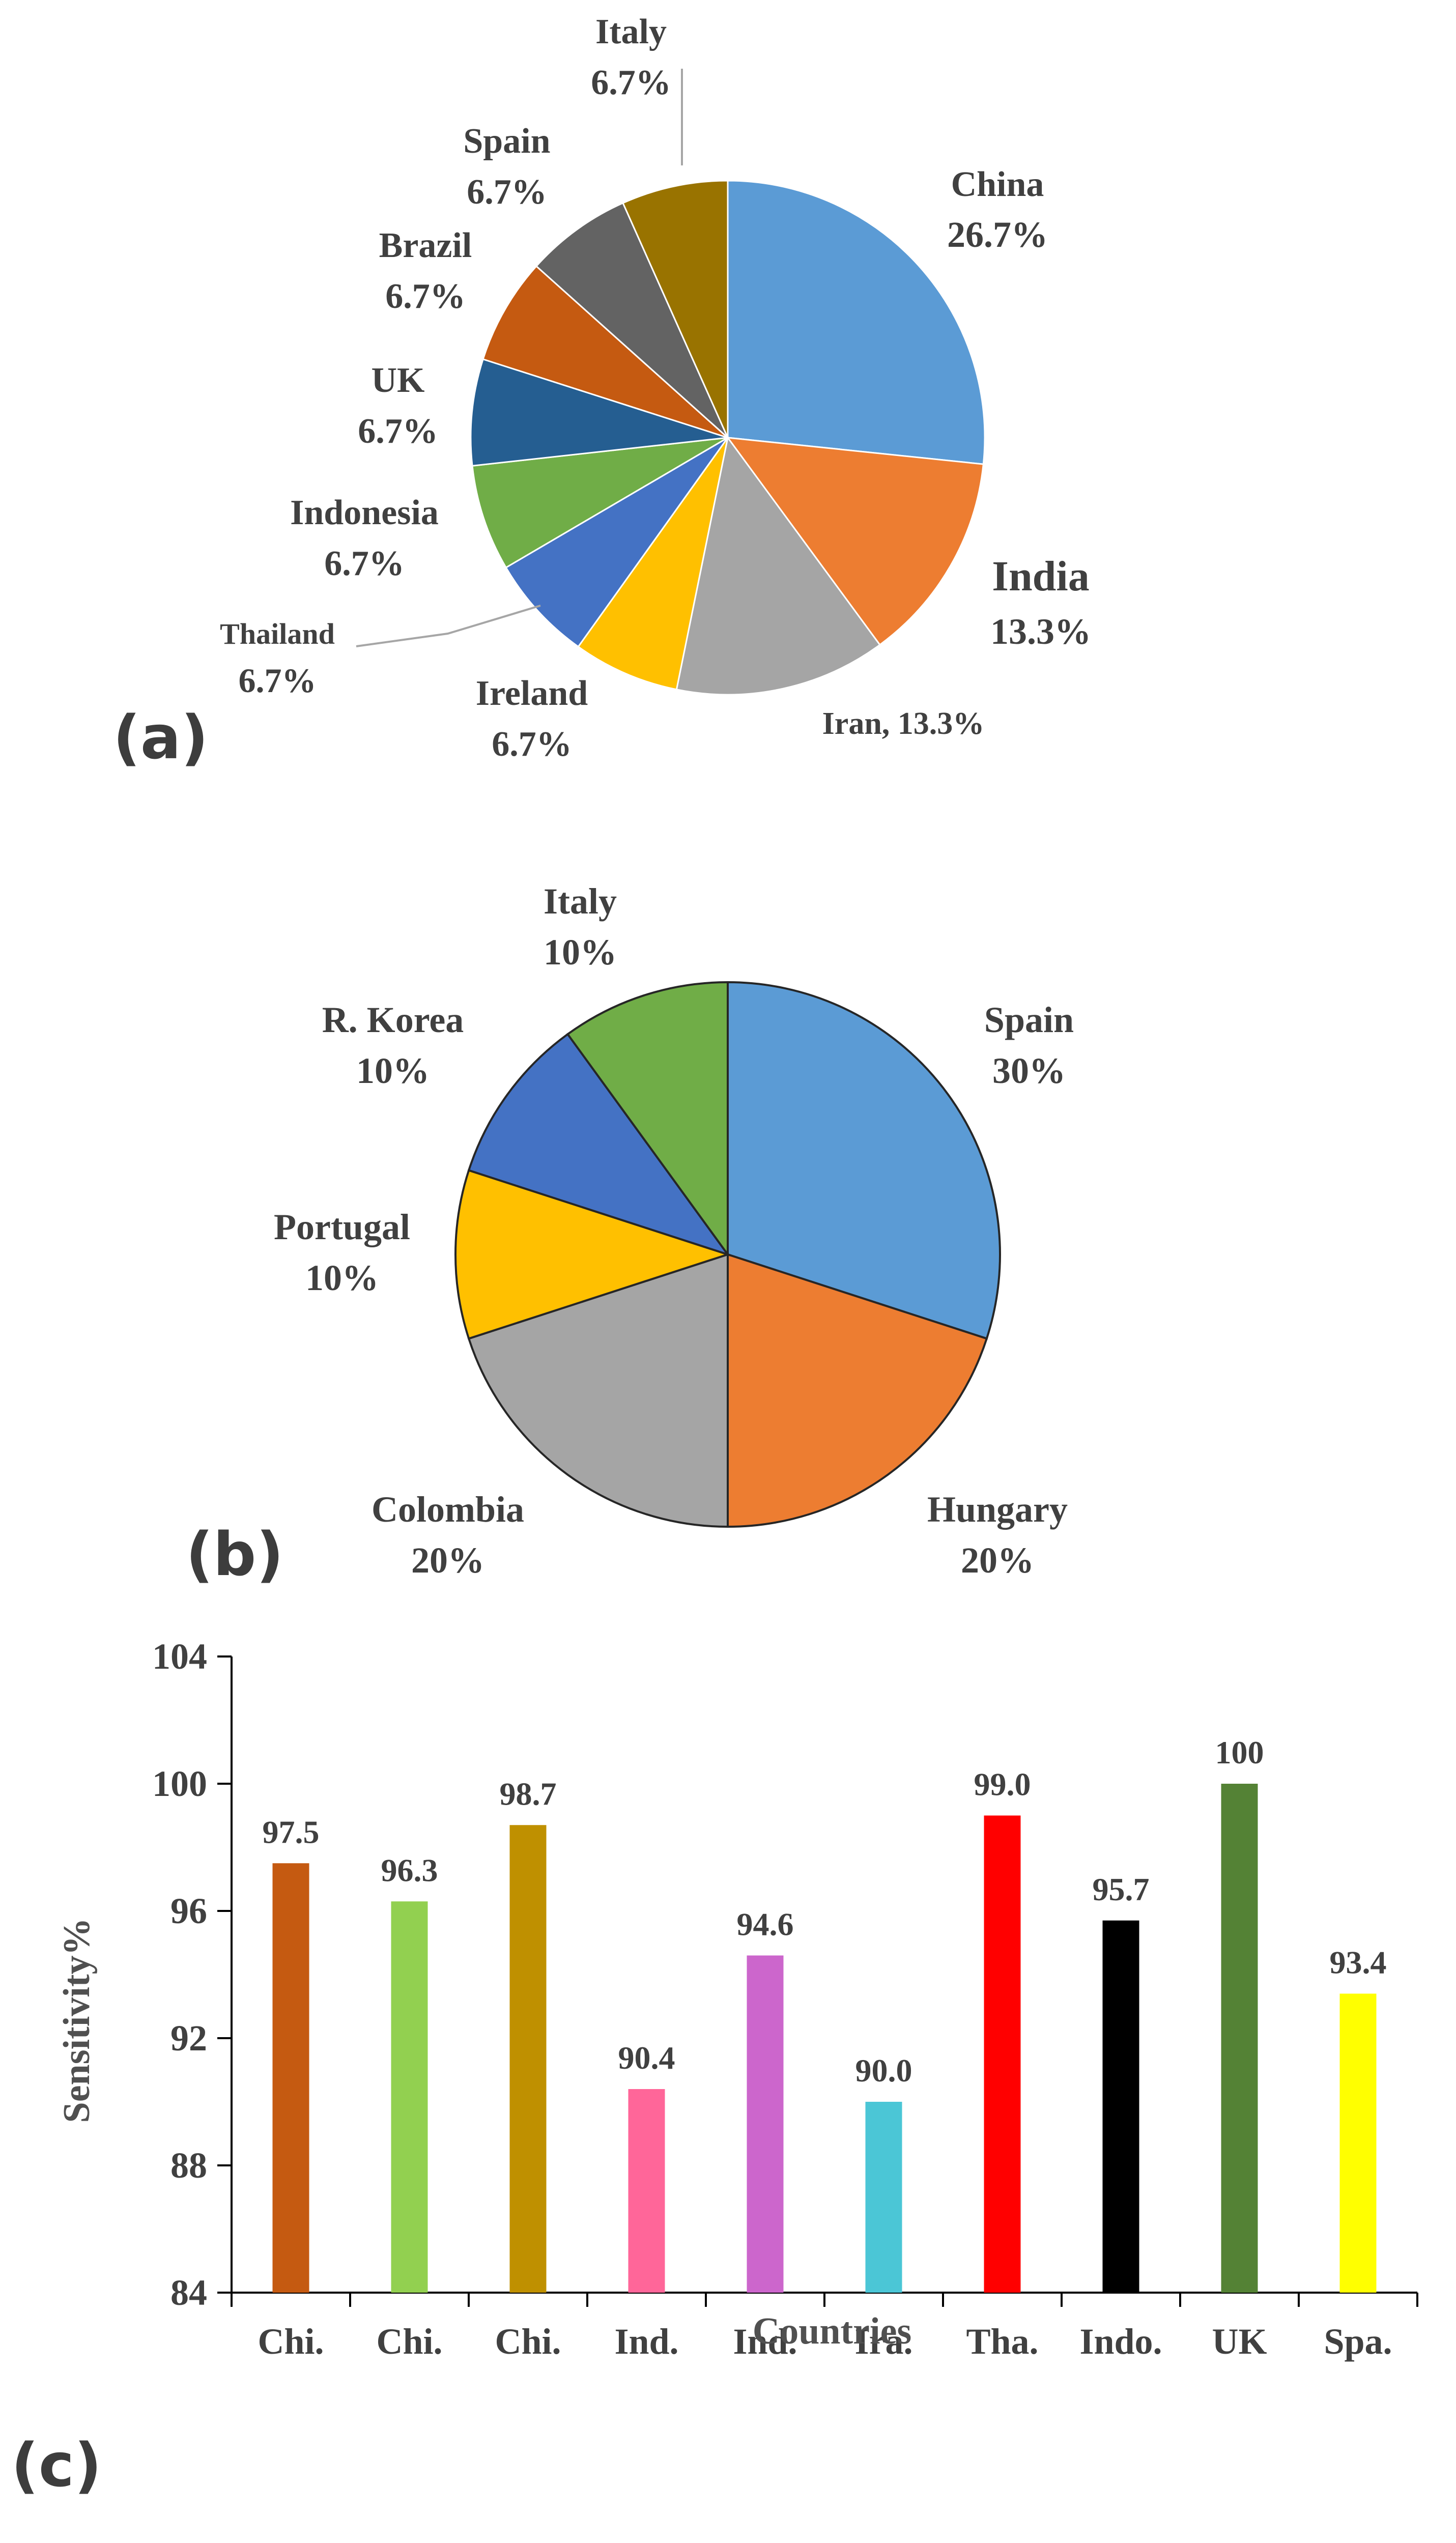  I want to click on x-tick-label-4: Ind., so click(765, 2341).